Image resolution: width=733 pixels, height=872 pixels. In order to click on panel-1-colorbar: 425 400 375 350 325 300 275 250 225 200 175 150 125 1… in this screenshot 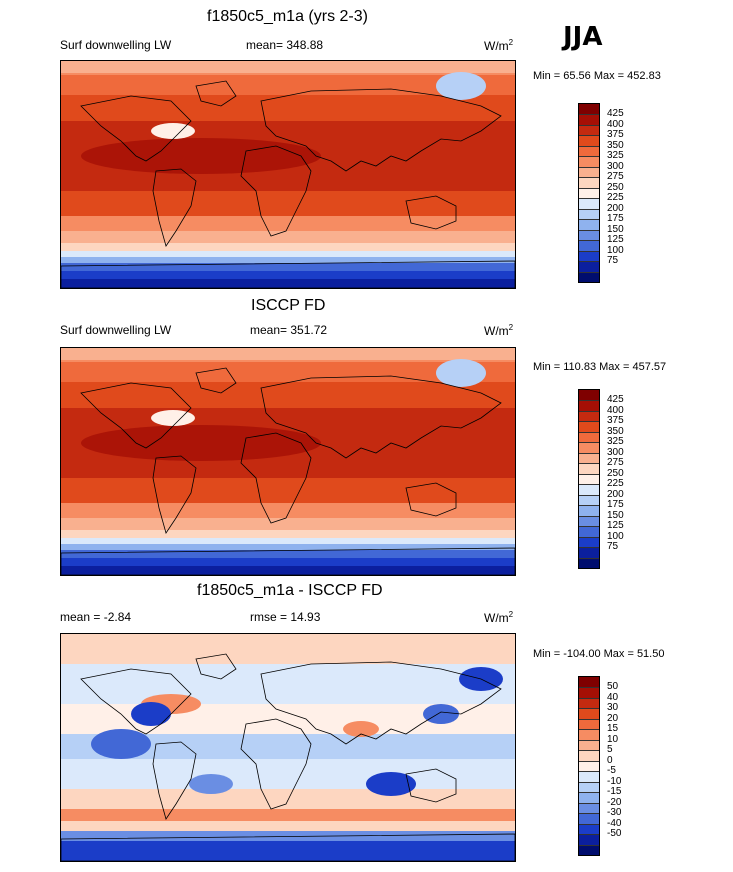, I will do `click(601, 193)`.